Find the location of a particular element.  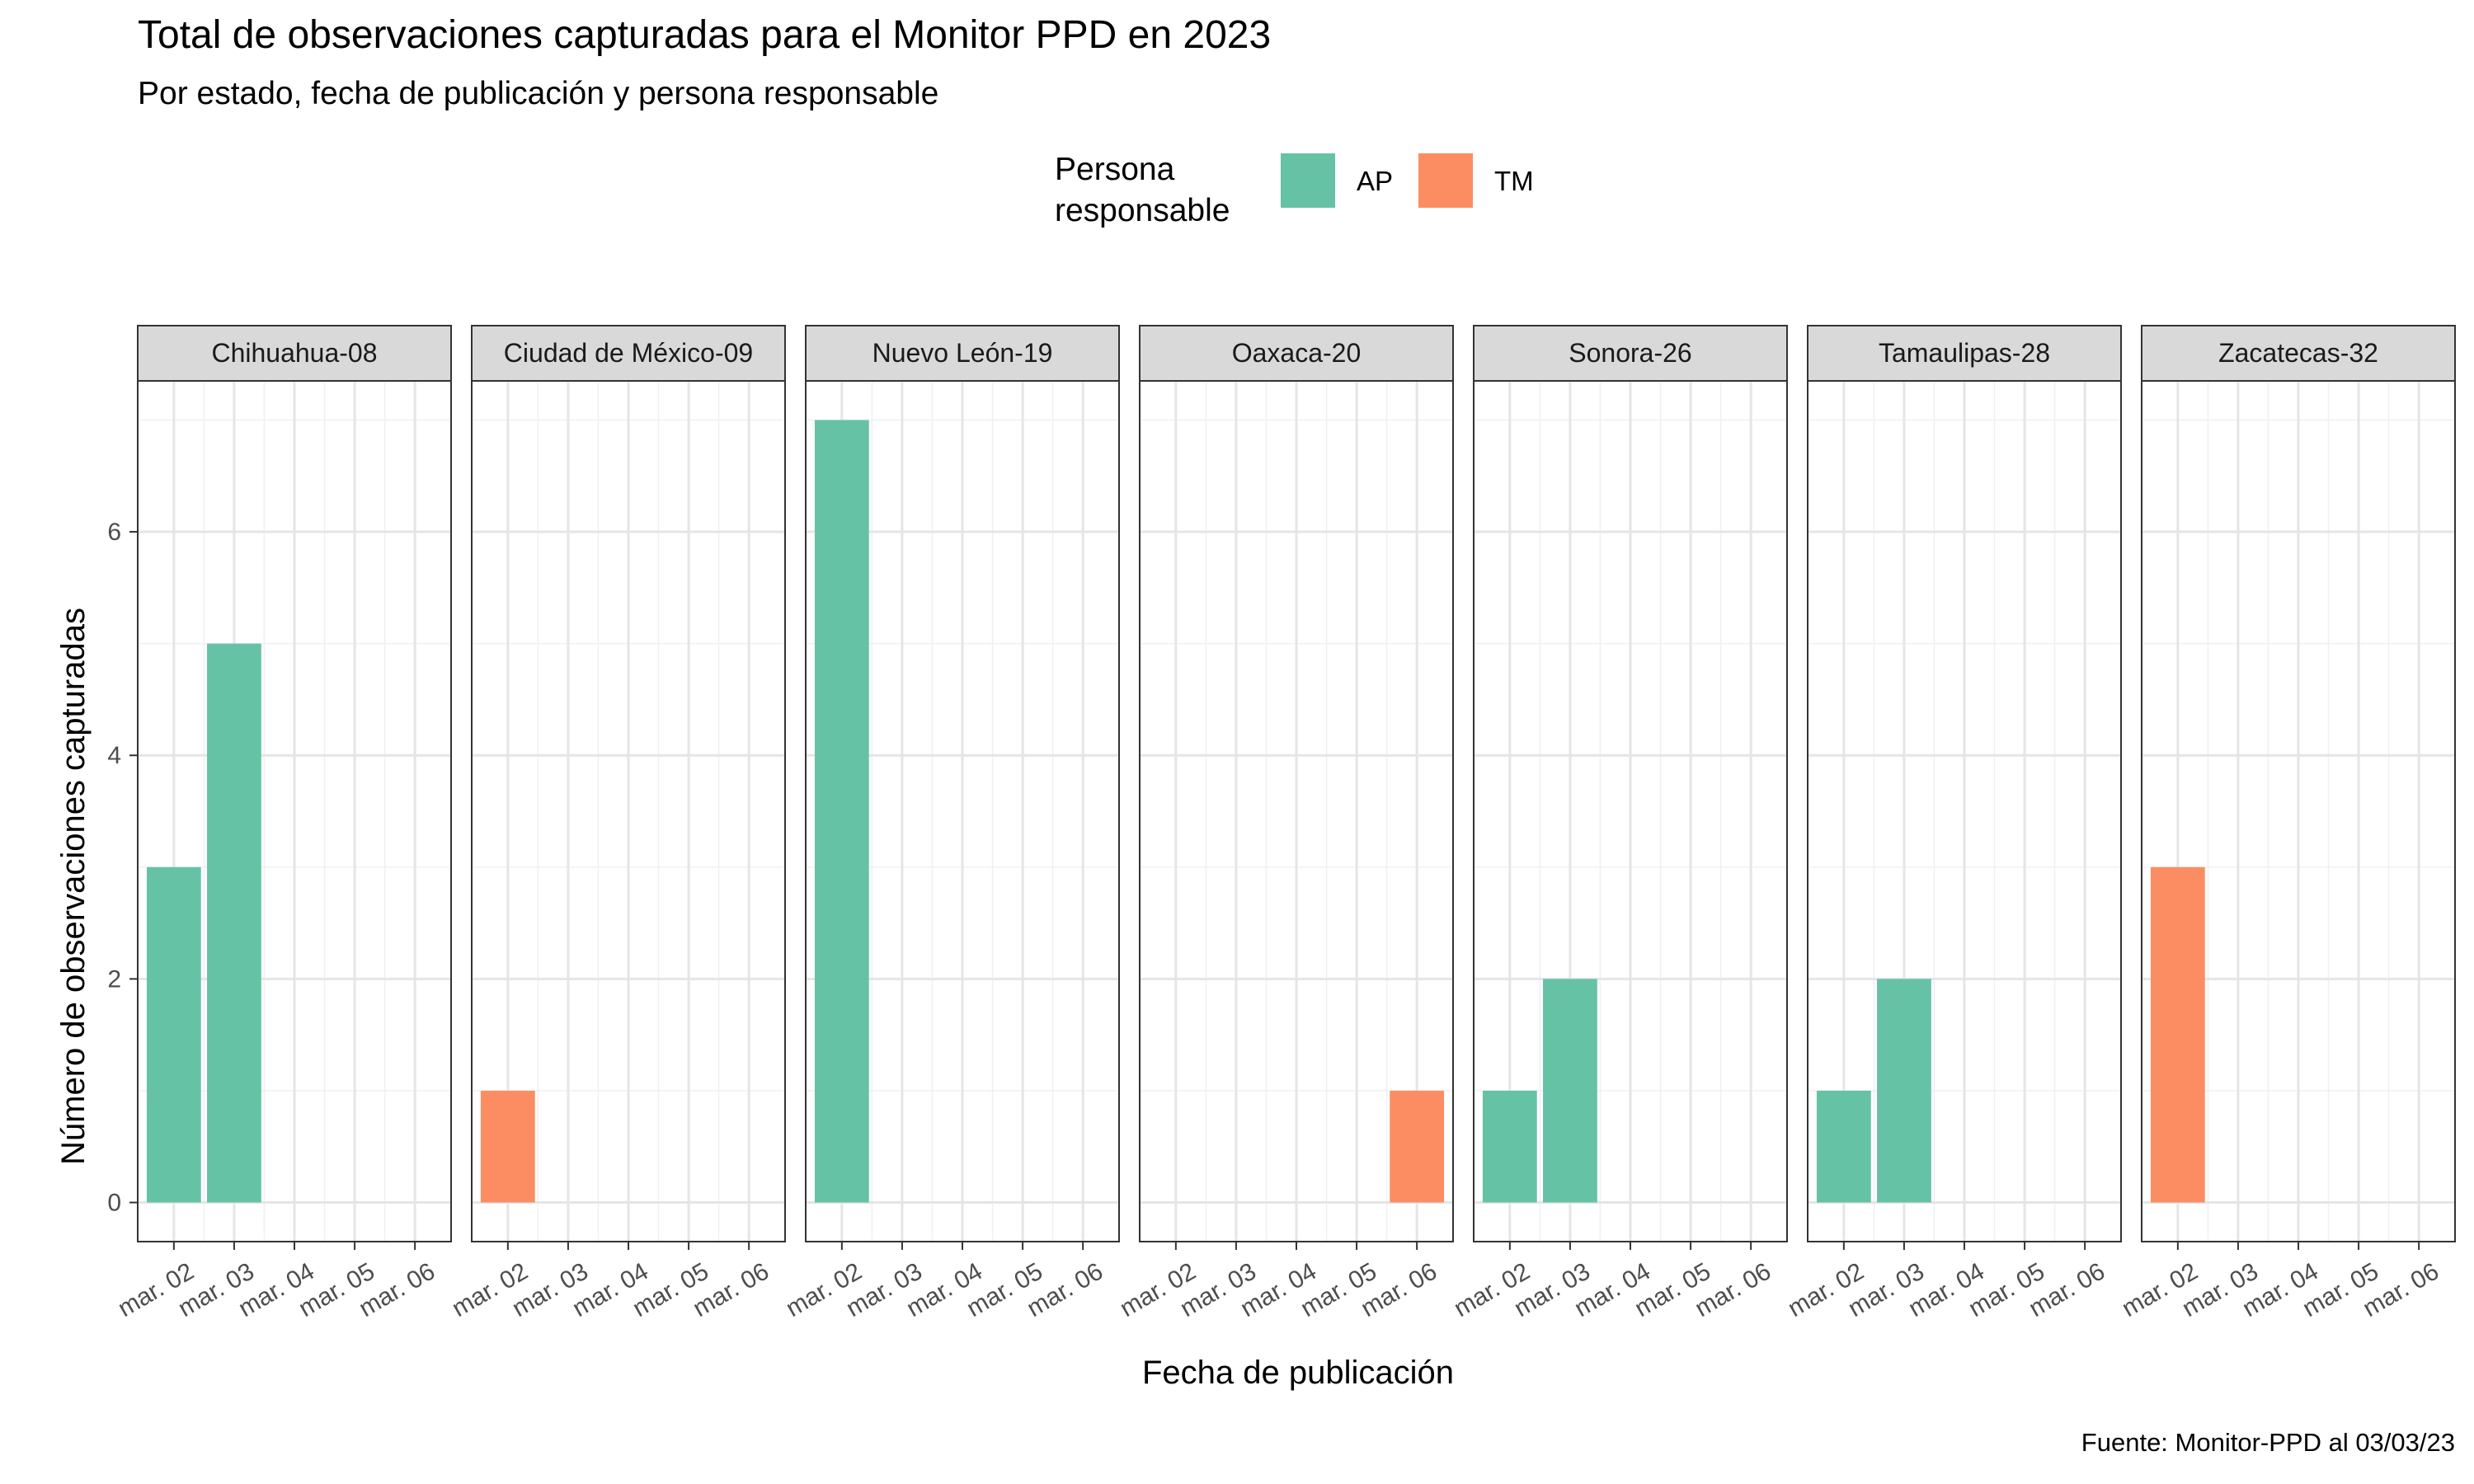

legend-label-ap: AP is located at coordinates (1375, 181).